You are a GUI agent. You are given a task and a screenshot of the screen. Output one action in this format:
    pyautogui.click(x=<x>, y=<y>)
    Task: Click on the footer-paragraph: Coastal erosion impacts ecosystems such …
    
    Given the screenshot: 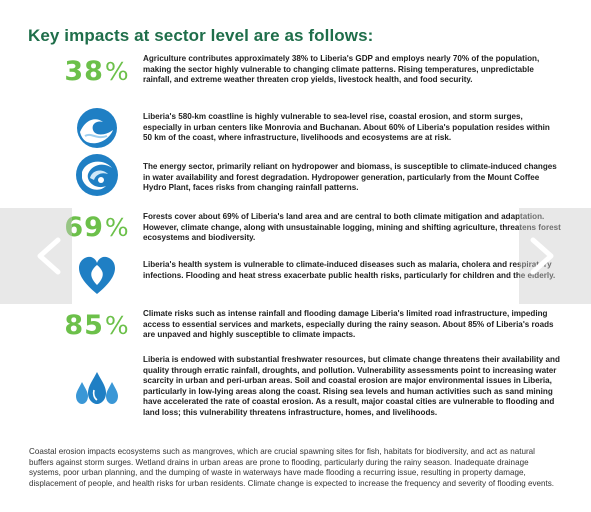 What is the action you would take?
    pyautogui.click(x=292, y=467)
    